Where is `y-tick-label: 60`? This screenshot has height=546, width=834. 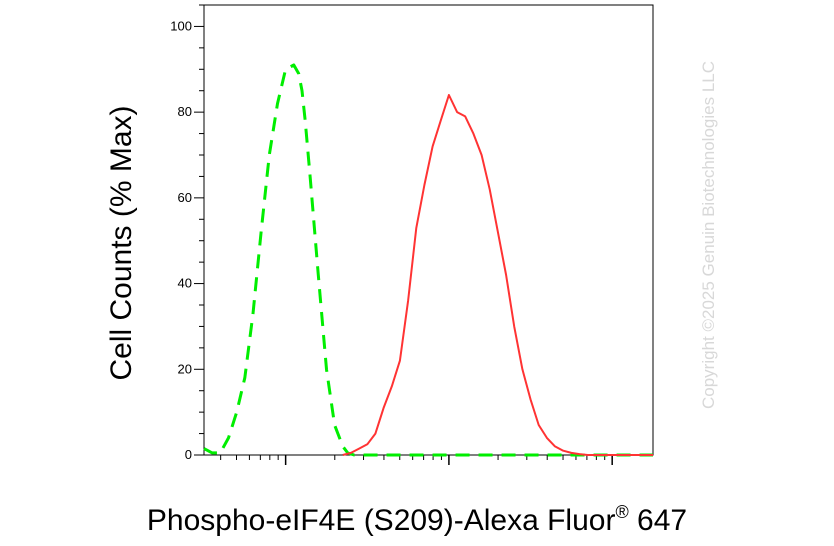
y-tick-label: 60 is located at coordinates (185, 197).